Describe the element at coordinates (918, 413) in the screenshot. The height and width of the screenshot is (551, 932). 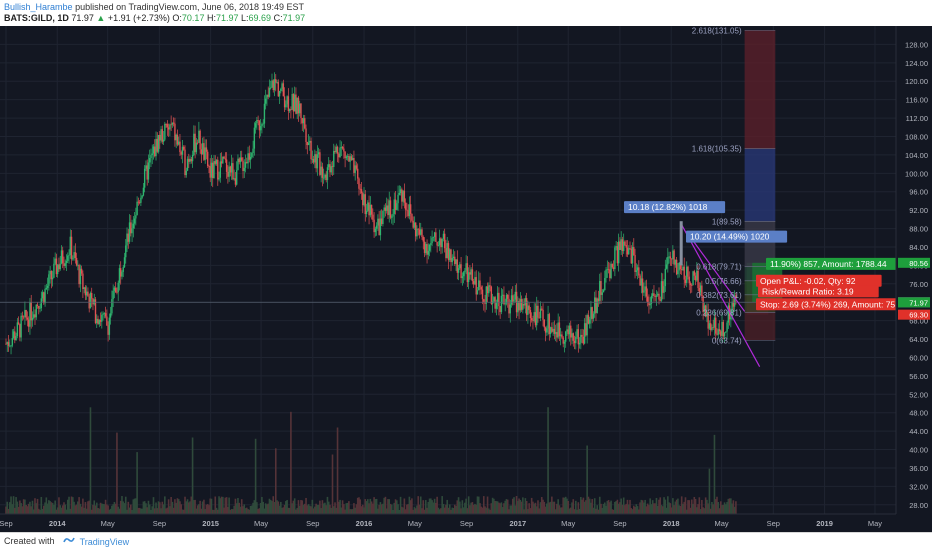
I see `price-tick-label: 48.00` at that location.